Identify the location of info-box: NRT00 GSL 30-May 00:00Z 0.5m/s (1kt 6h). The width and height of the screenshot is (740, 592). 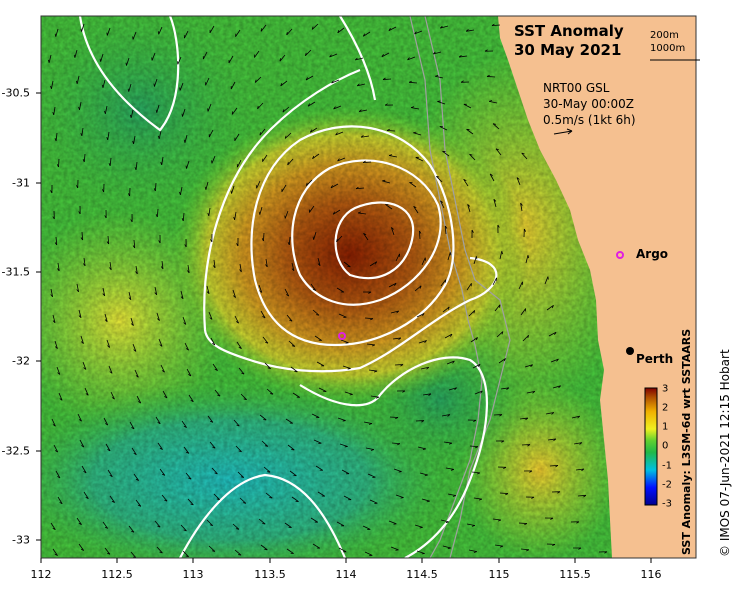
(589, 104).